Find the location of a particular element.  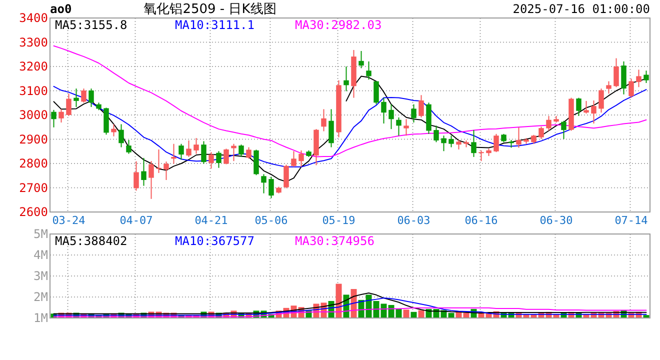

text: MA10:3111.1 is located at coordinates (214, 25).